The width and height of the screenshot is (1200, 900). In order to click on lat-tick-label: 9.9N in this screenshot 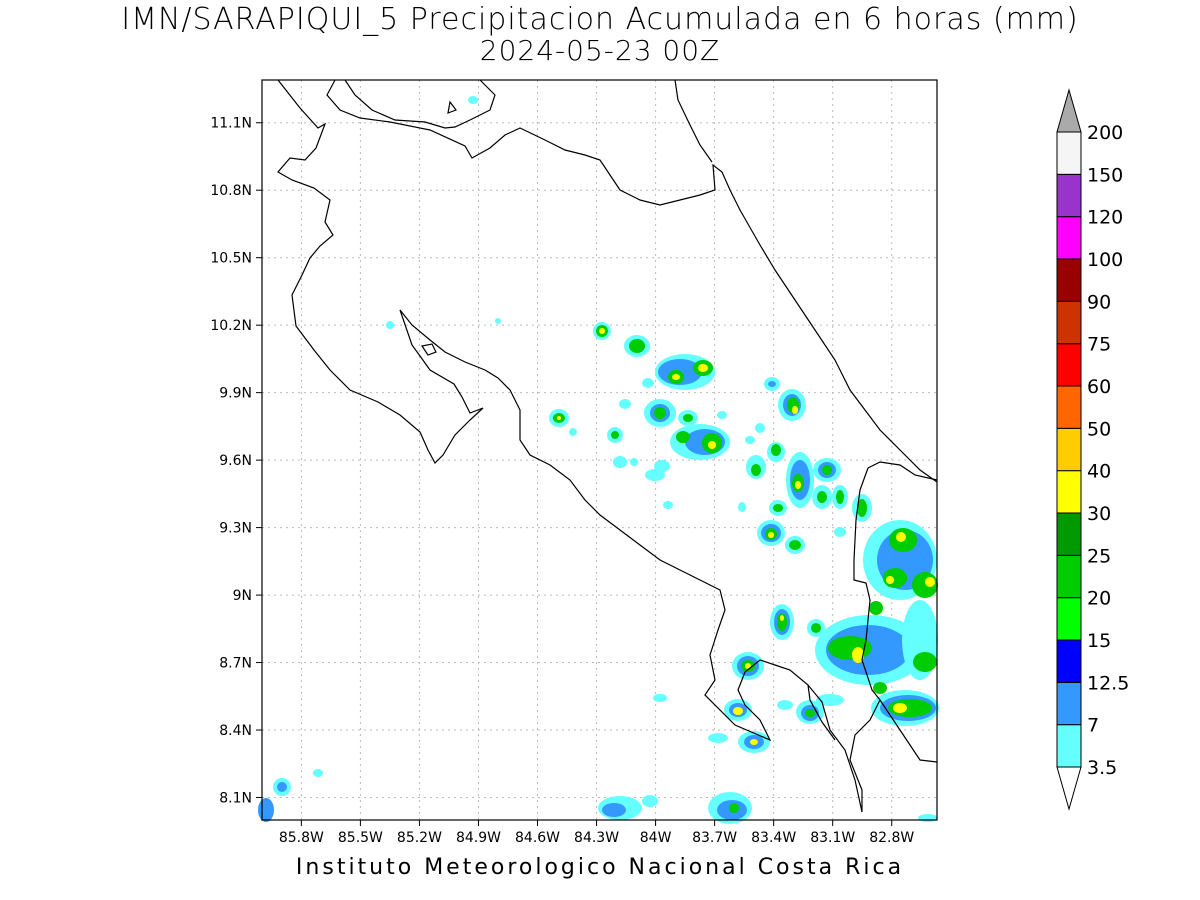, I will do `click(235, 394)`.